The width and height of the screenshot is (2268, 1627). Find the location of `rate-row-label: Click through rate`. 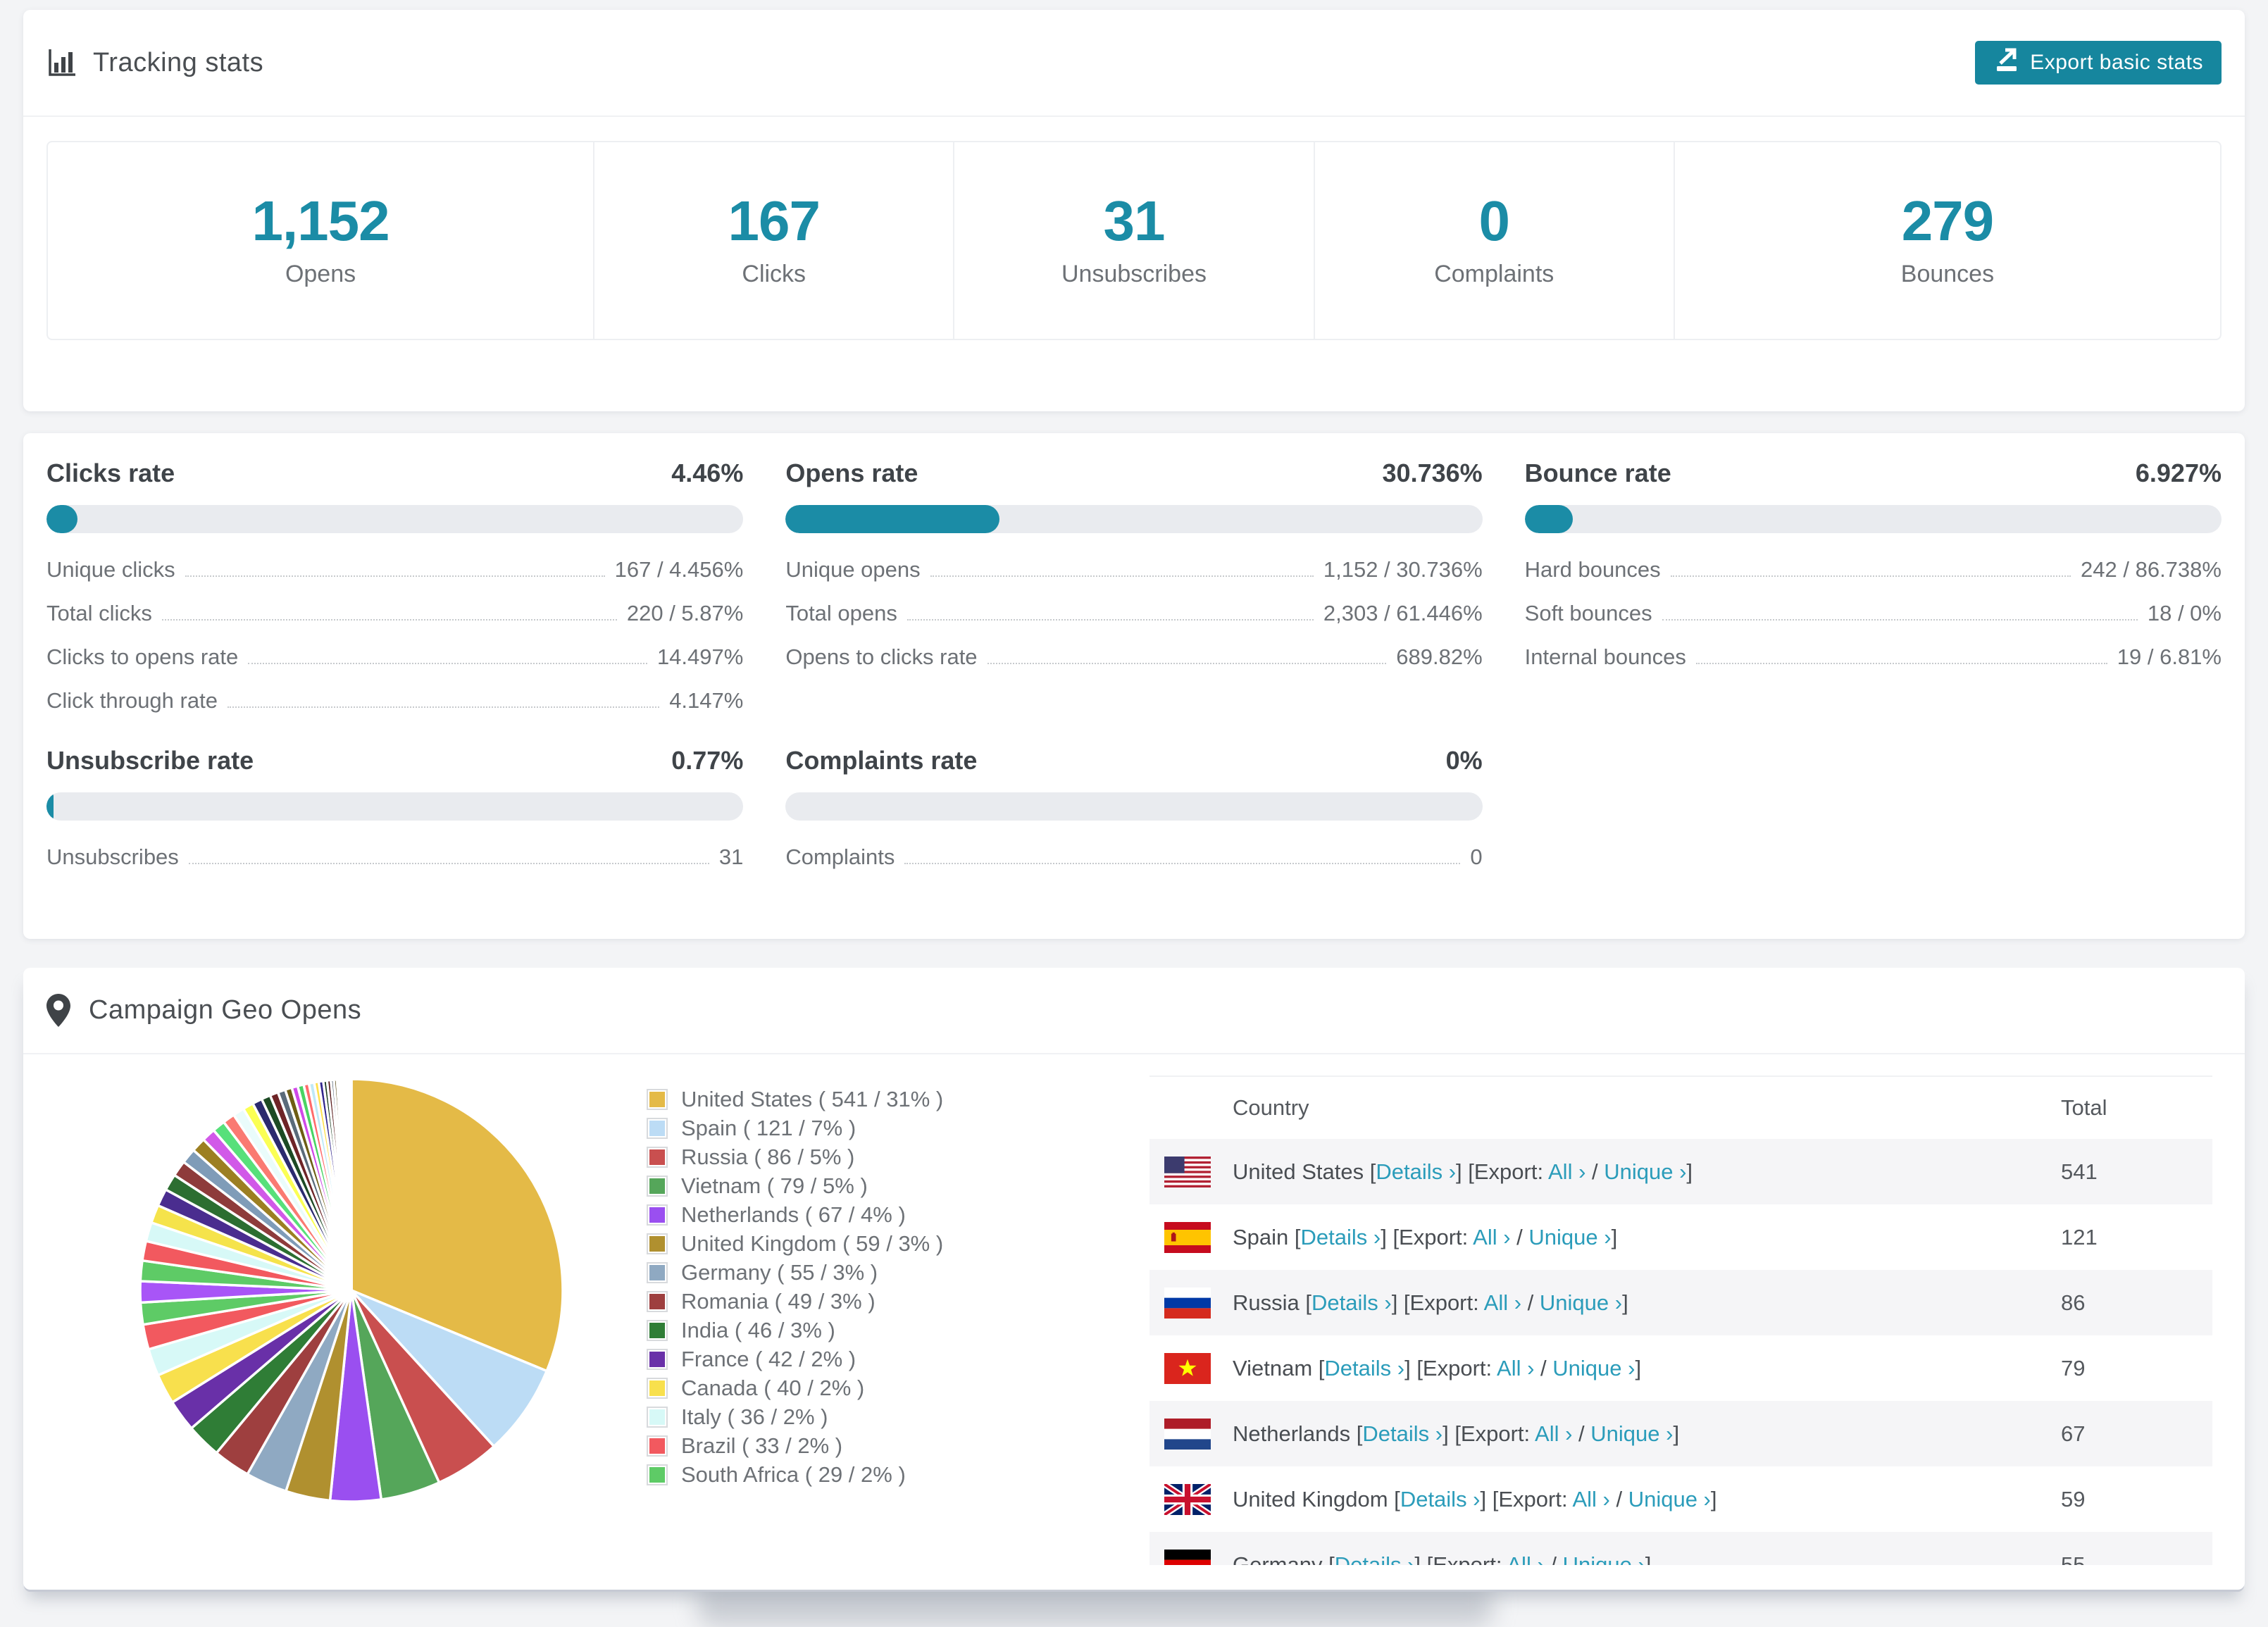

rate-row-label: Click through rate is located at coordinates (132, 700).